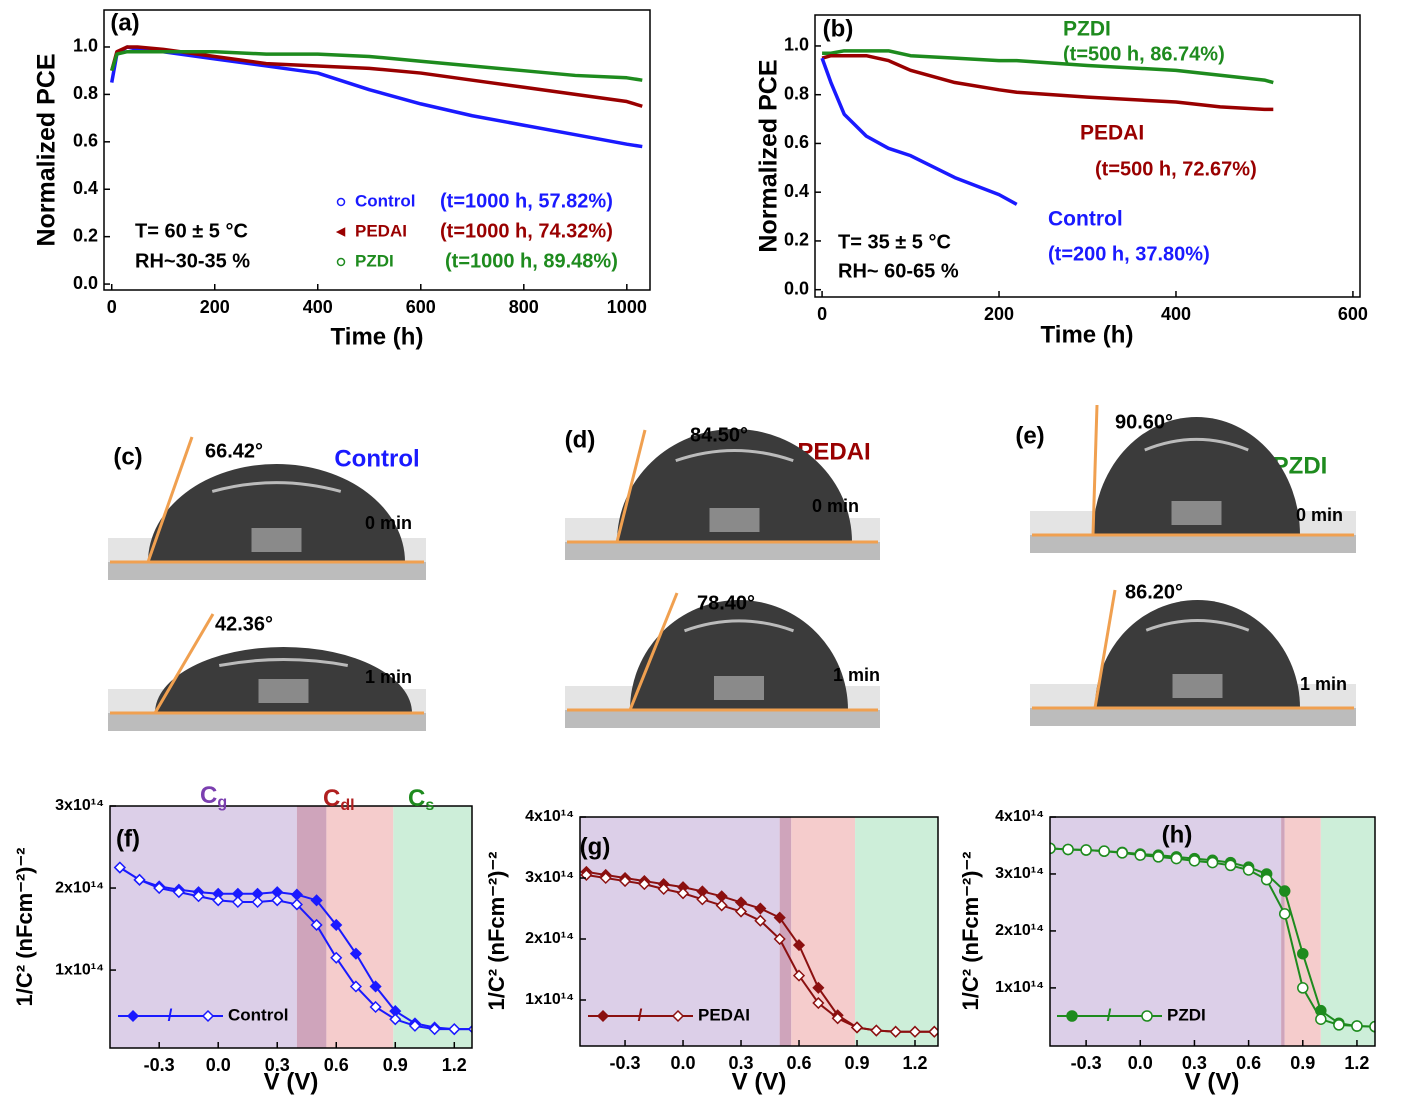  What do you see at coordinates (796, 240) in the screenshot?
I see `y-tick-label: 0.2` at bounding box center [796, 240].